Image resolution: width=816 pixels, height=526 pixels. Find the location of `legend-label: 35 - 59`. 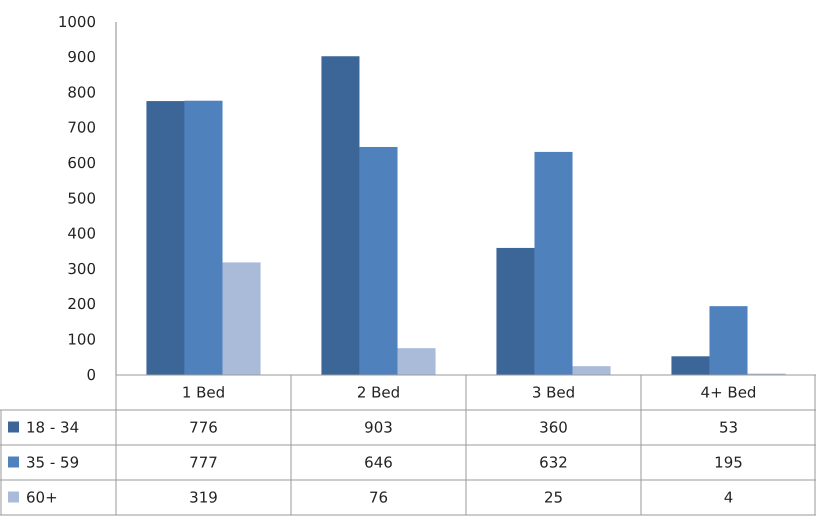

legend-label: 35 - 59 is located at coordinates (53, 463).